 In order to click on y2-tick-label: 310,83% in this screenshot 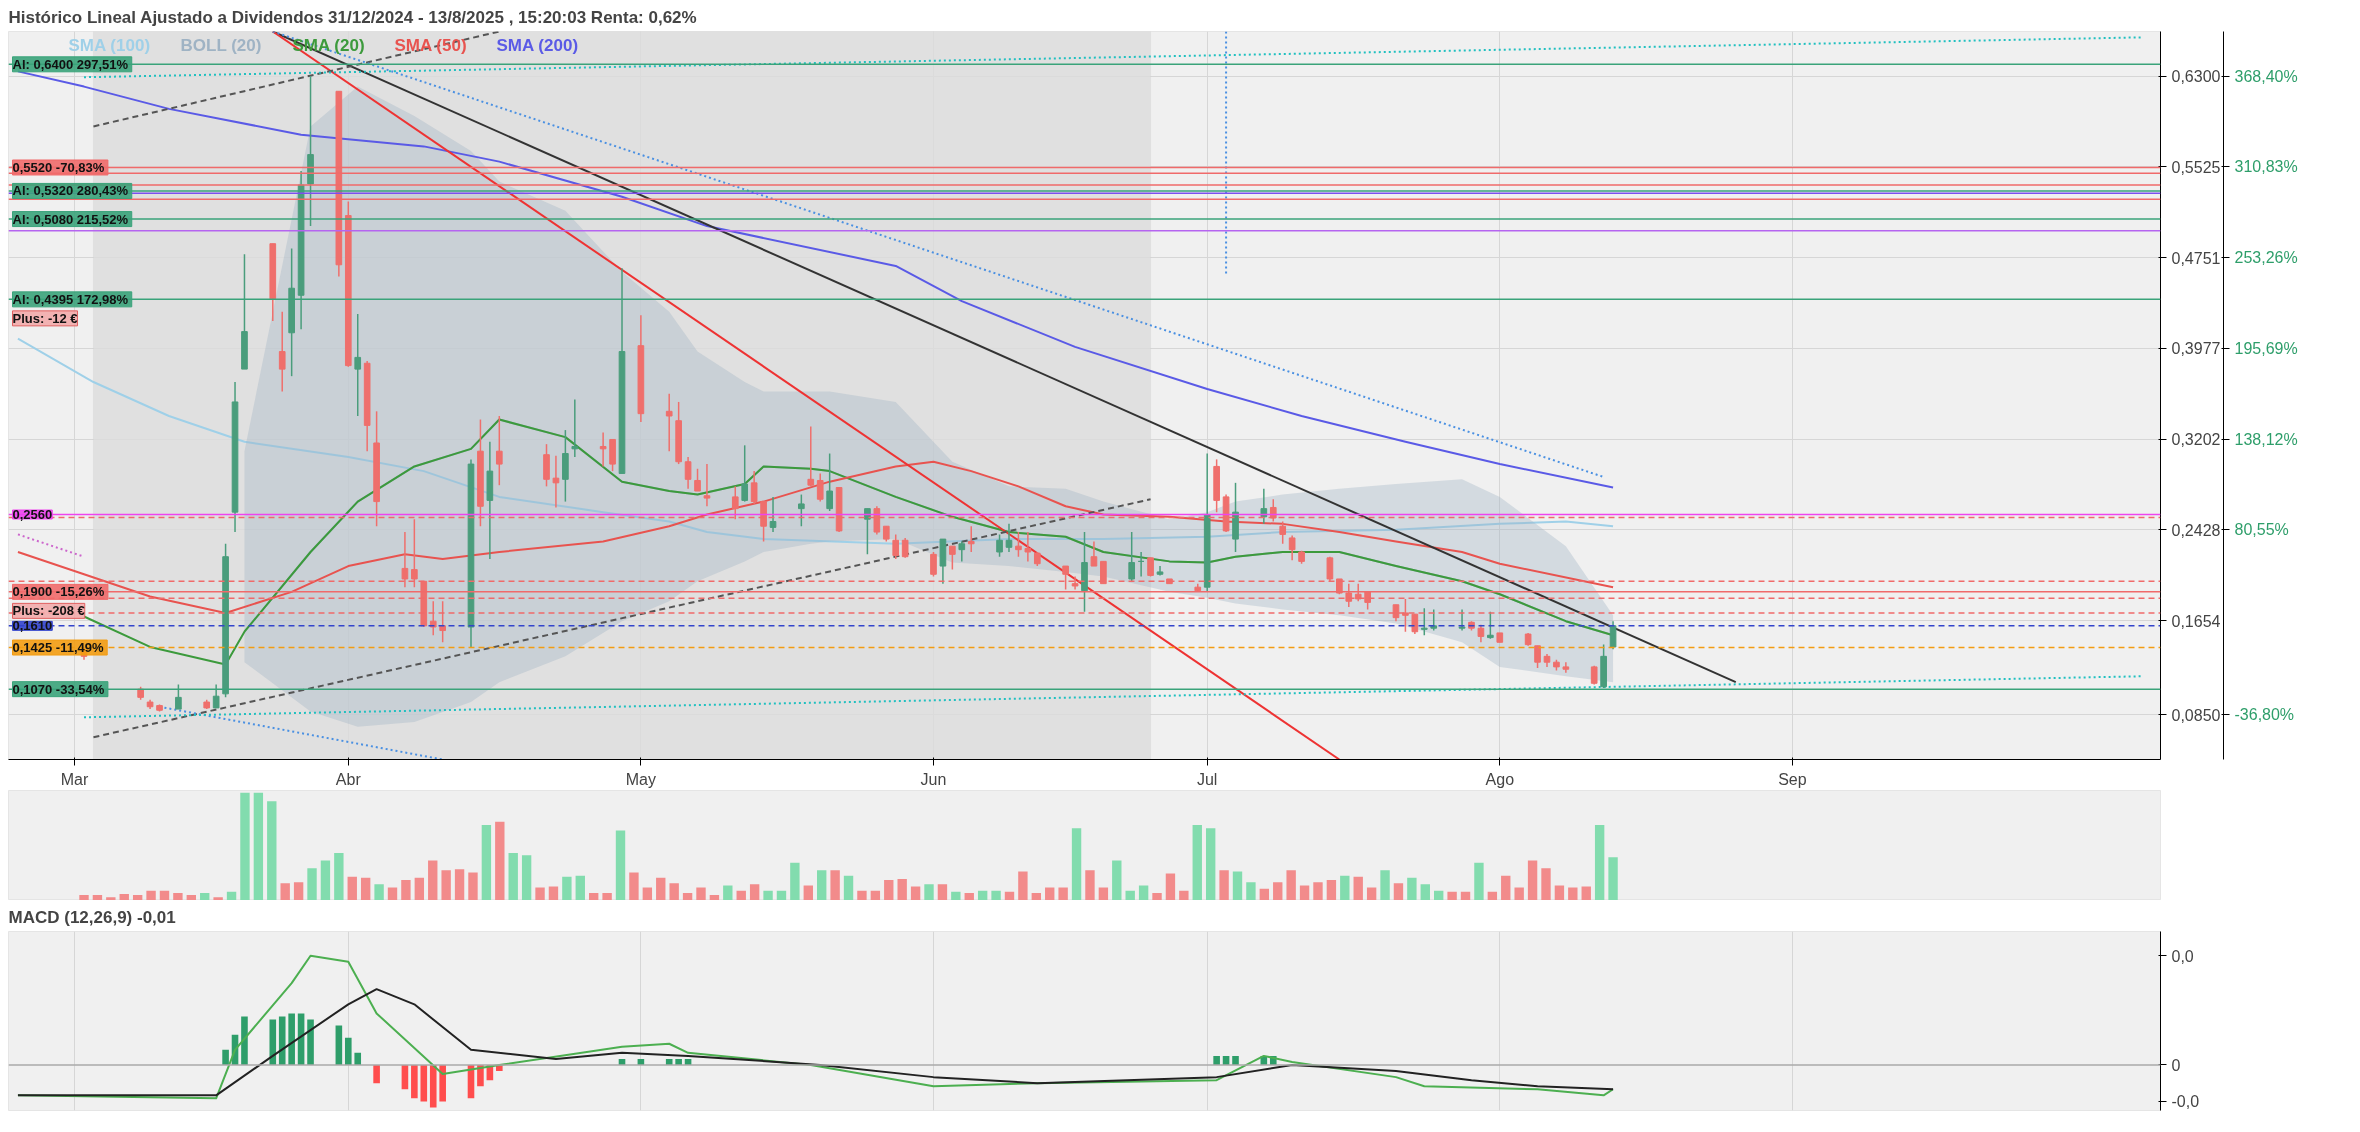, I will do `click(2266, 167)`.